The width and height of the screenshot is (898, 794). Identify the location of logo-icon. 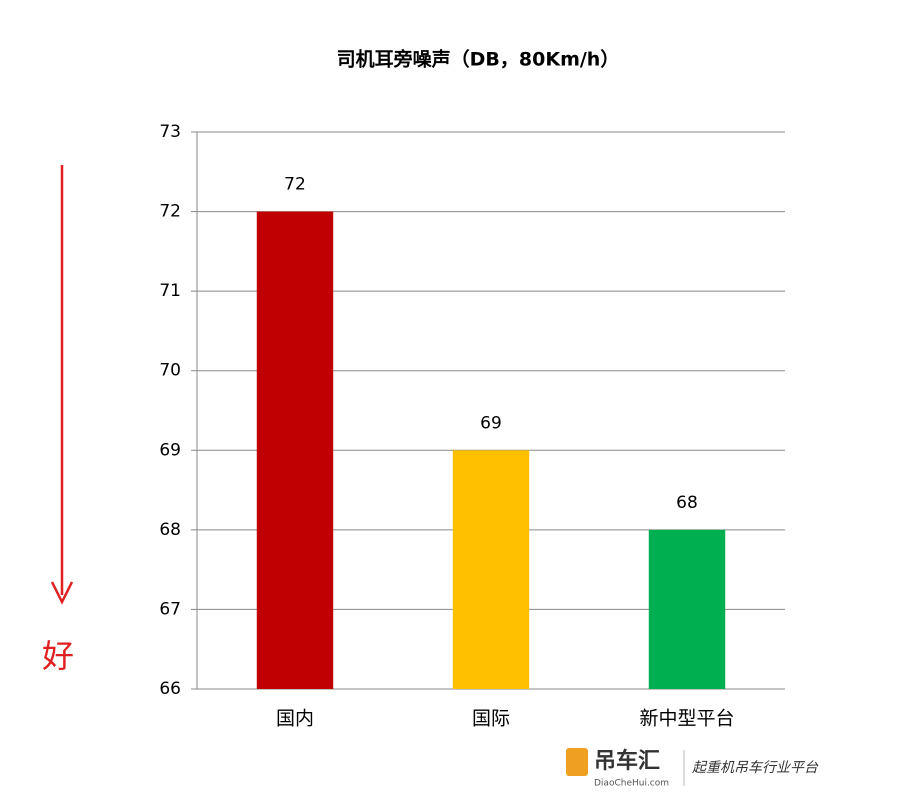
(577, 762).